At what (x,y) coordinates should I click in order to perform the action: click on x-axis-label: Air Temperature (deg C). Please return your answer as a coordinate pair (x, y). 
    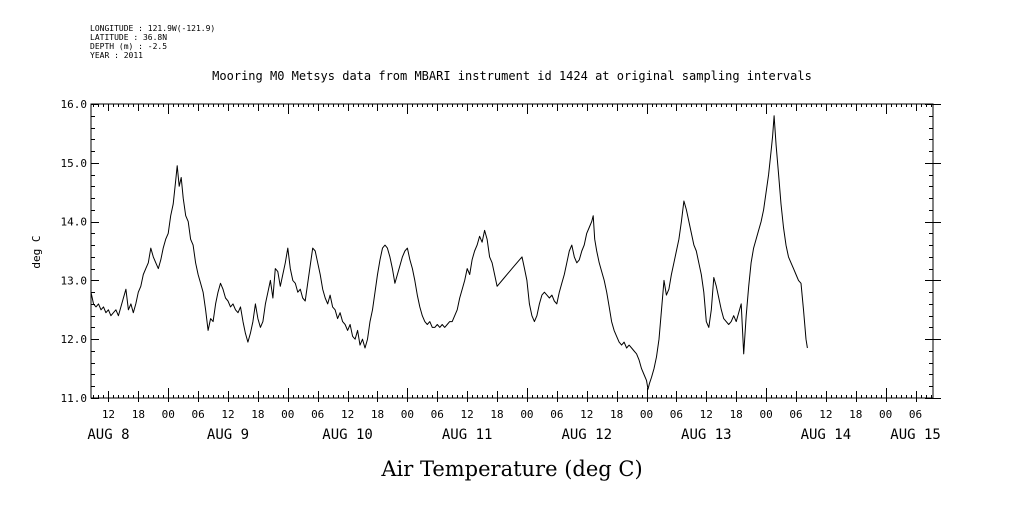
    Looking at the image, I should click on (511, 469).